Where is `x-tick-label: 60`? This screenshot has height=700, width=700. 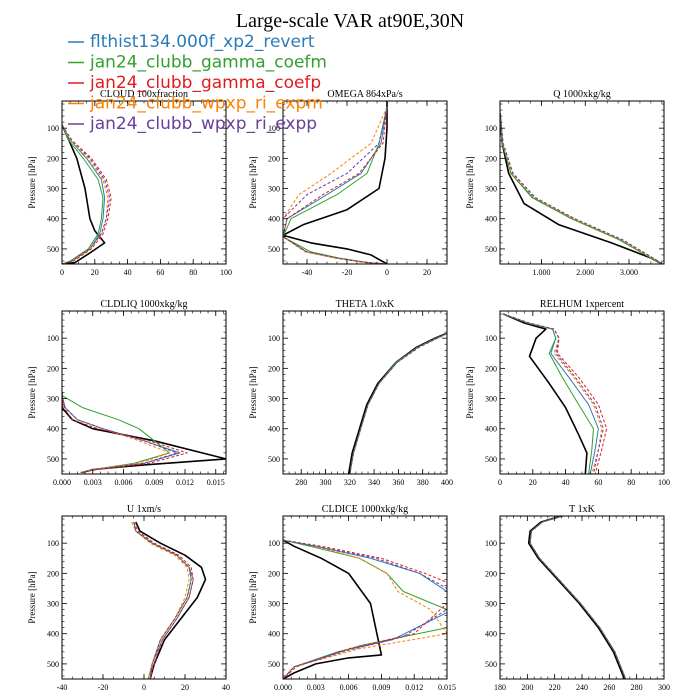 x-tick-label: 60 is located at coordinates (160, 272).